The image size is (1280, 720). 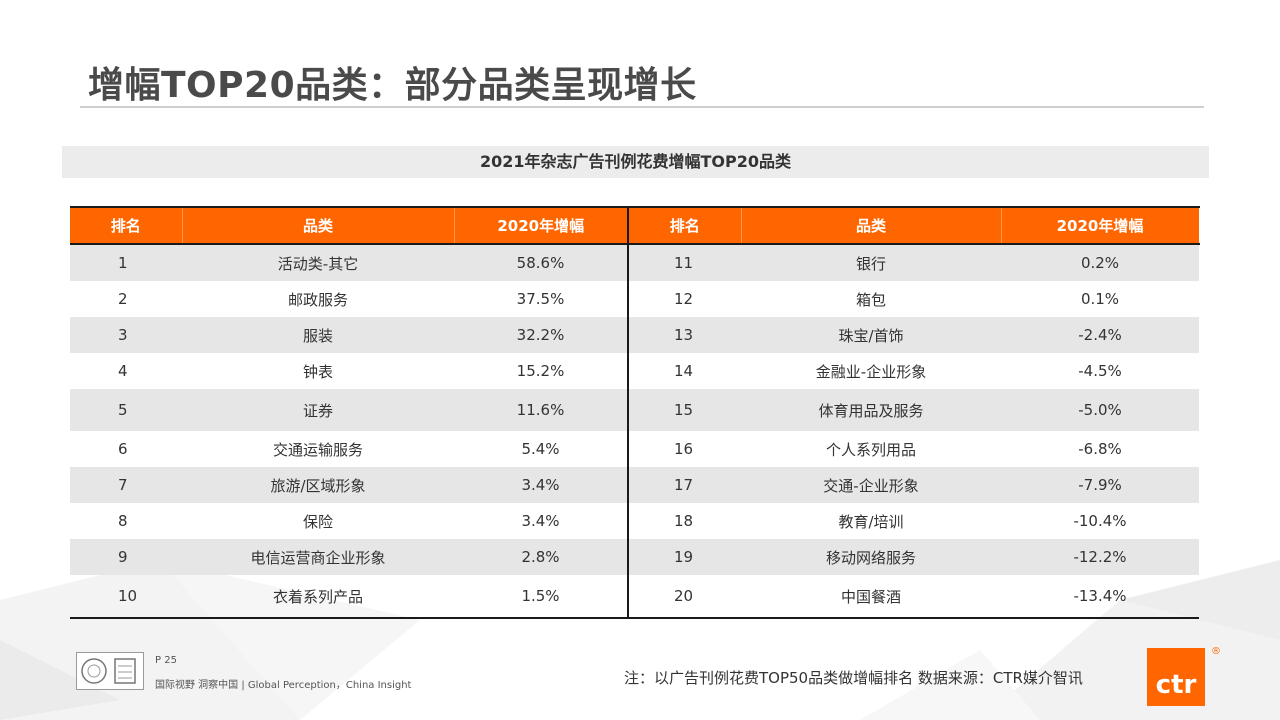 I want to click on rank-cell: 14, so click(x=684, y=371).